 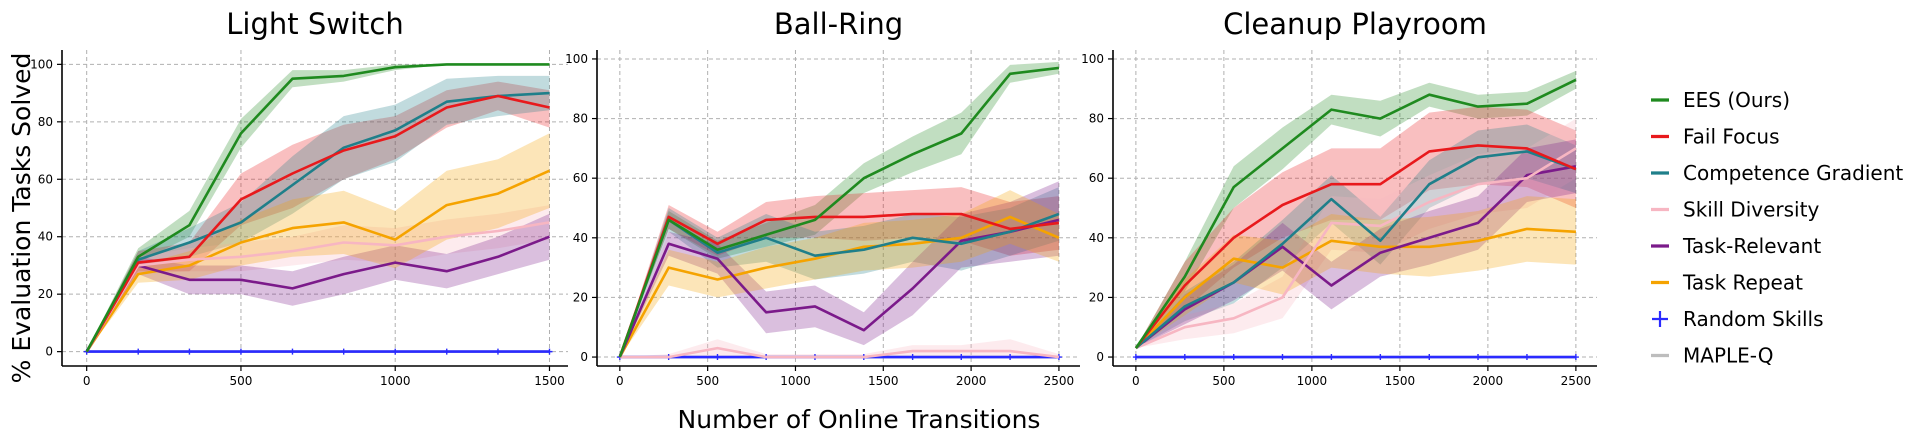 I want to click on legend-entry: Task-Relevant, so click(x=1736, y=246).